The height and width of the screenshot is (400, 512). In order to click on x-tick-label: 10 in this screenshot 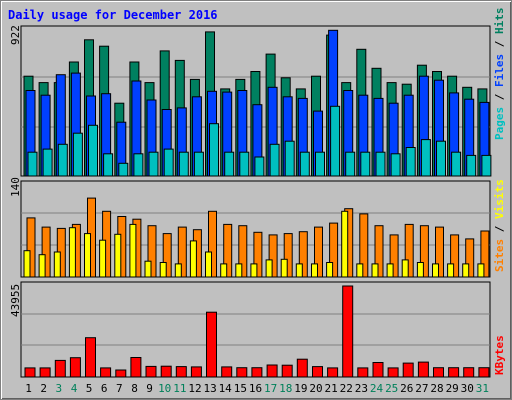, I will do `click(164, 388)`.